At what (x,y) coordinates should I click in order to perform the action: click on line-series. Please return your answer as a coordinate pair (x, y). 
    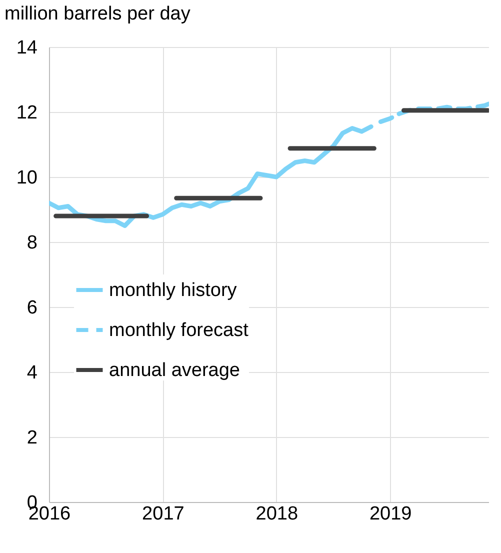
    Looking at the image, I should click on (433, 113).